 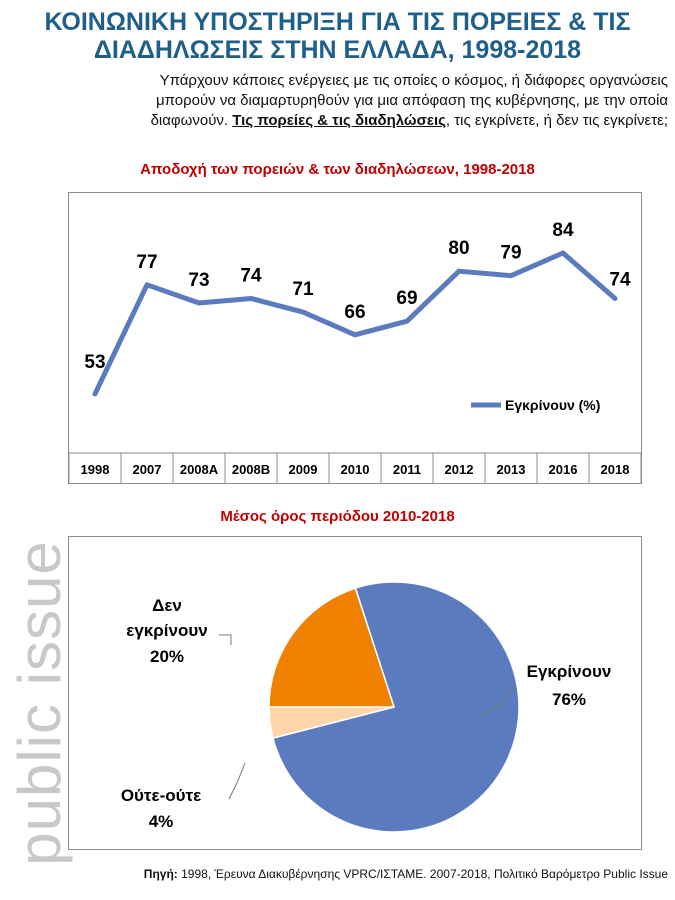 What do you see at coordinates (615, 469) in the screenshot?
I see `x-tick-label: 2018` at bounding box center [615, 469].